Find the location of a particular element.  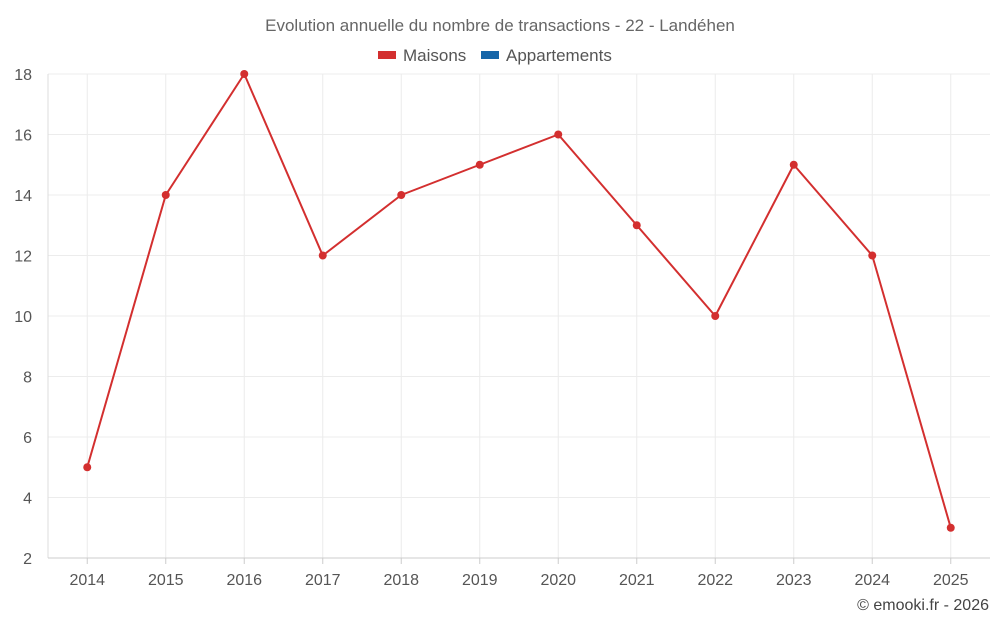

x-tick-label: 2018 is located at coordinates (401, 580).